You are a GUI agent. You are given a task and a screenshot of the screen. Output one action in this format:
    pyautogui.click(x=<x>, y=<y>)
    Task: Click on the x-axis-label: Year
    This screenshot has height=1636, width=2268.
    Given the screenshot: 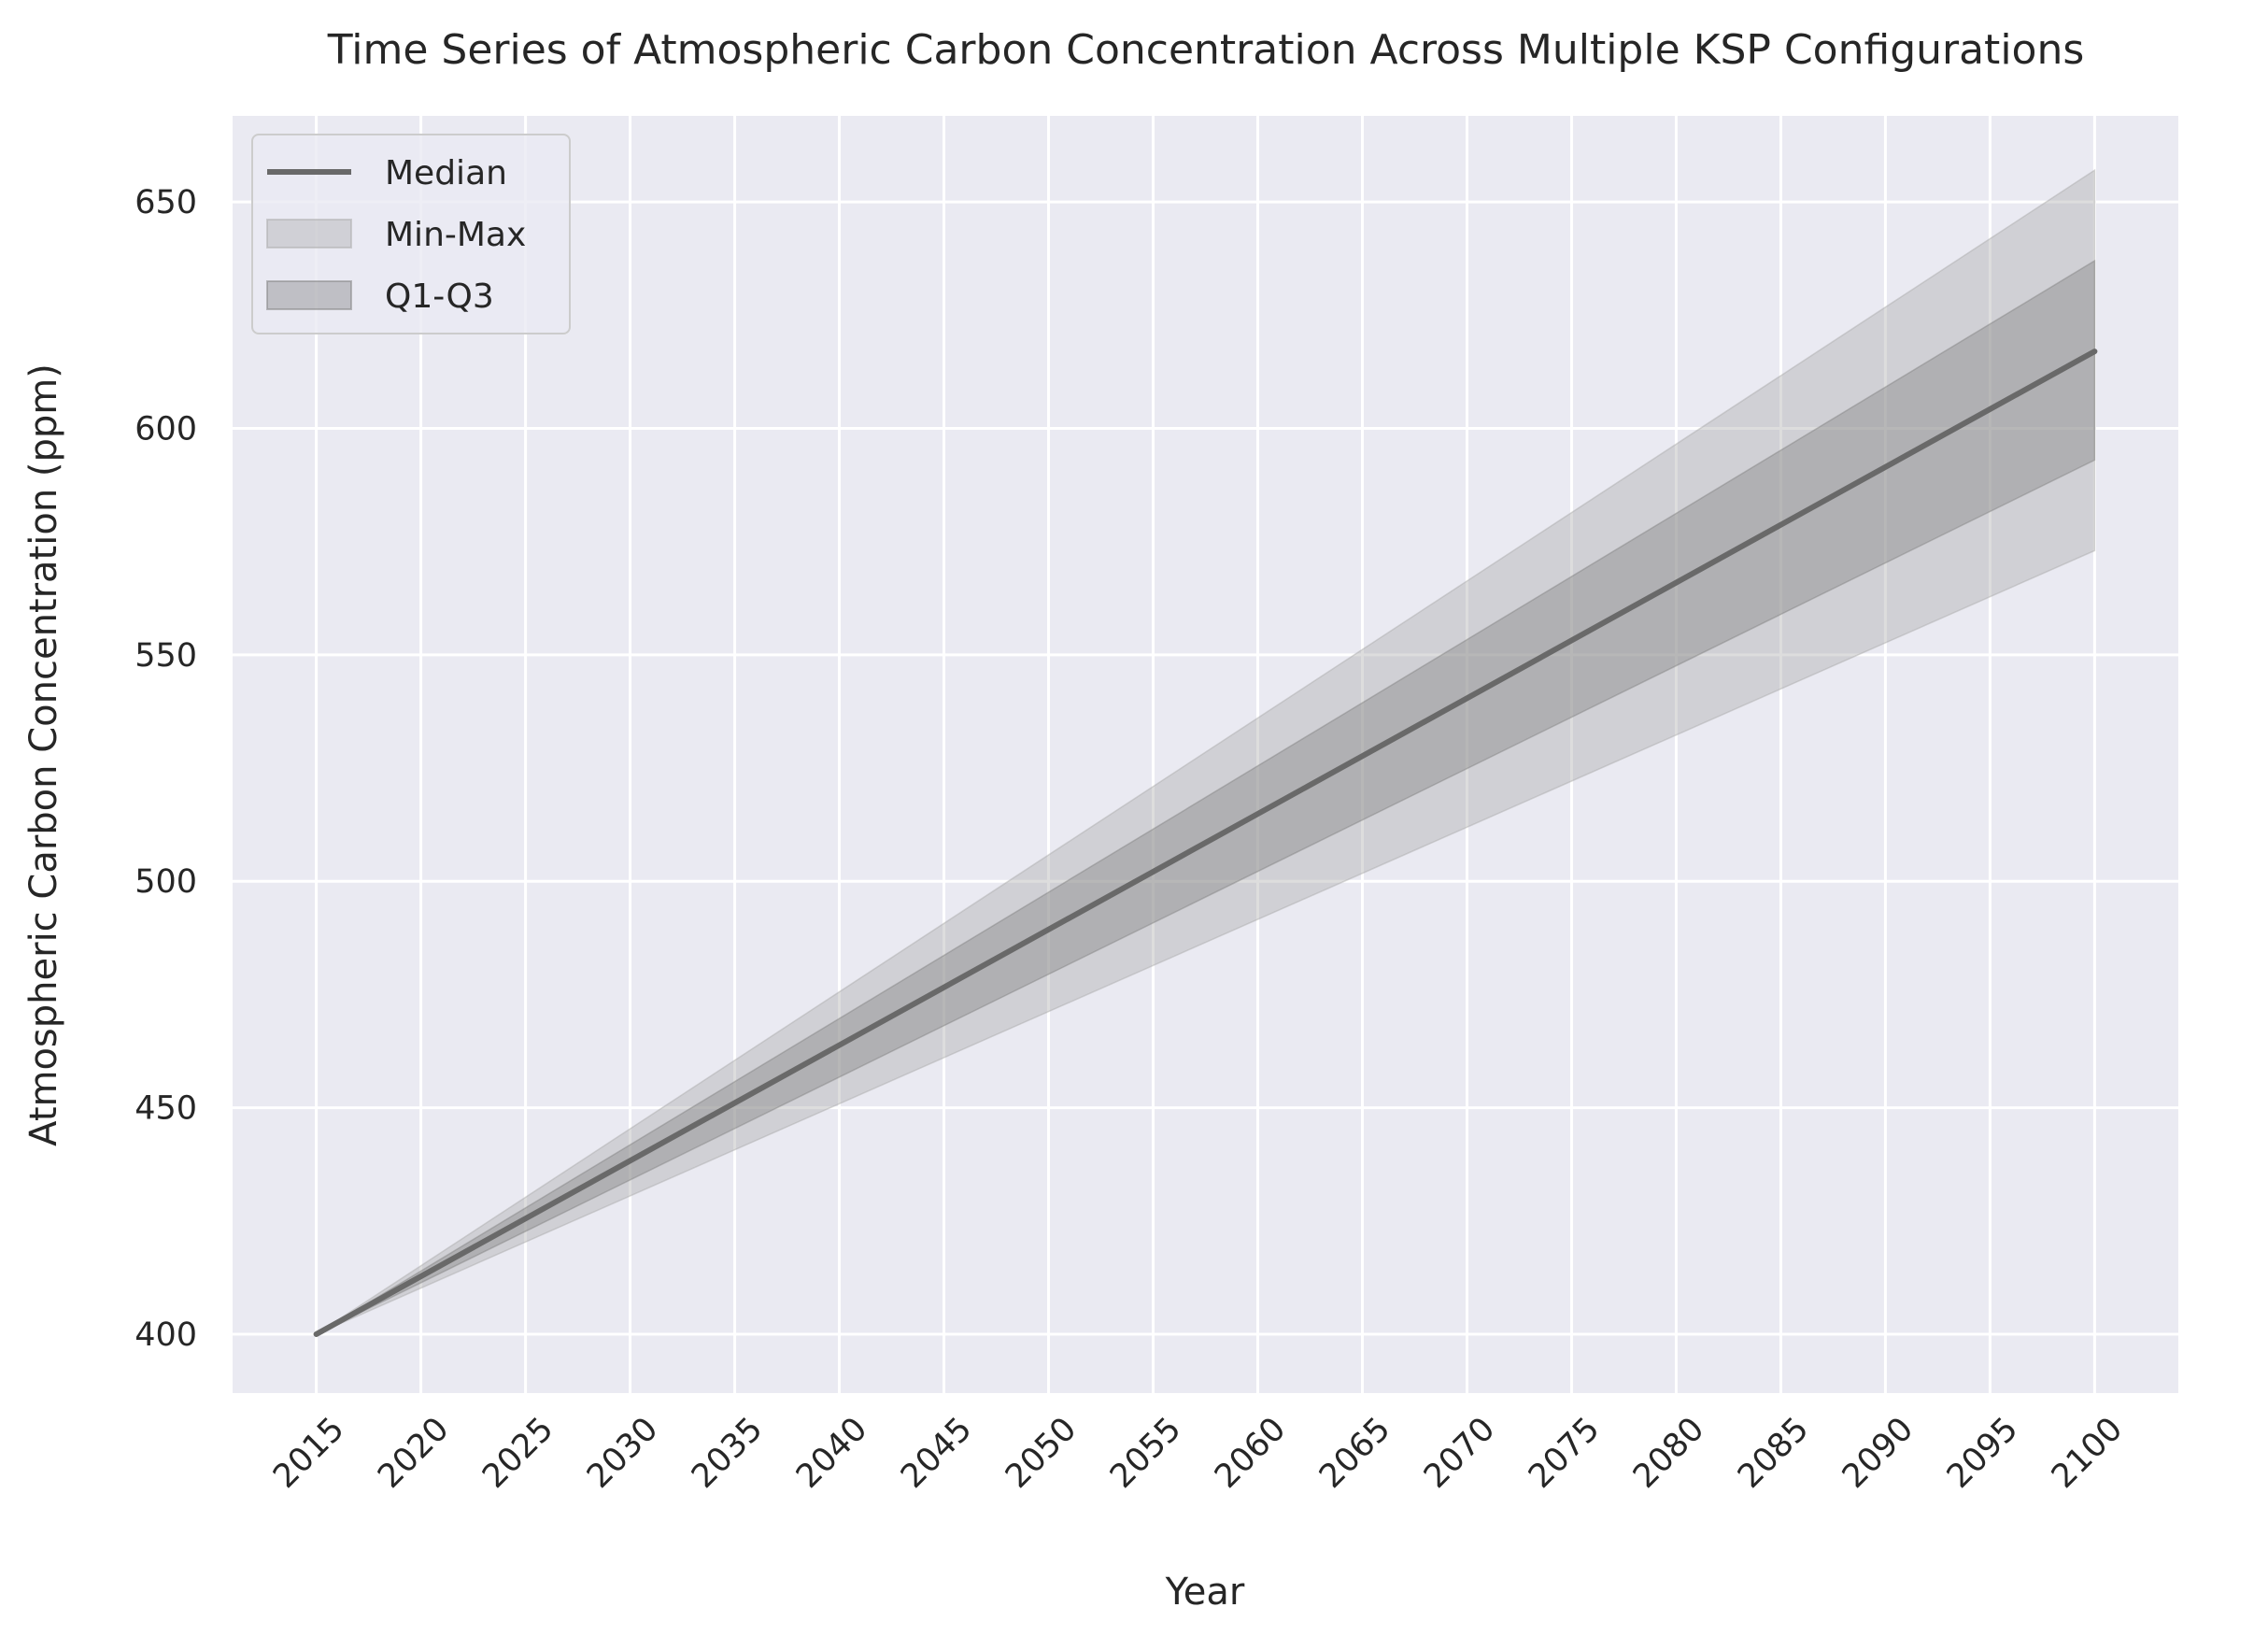 What is the action you would take?
    pyautogui.click(x=1205, y=1592)
    